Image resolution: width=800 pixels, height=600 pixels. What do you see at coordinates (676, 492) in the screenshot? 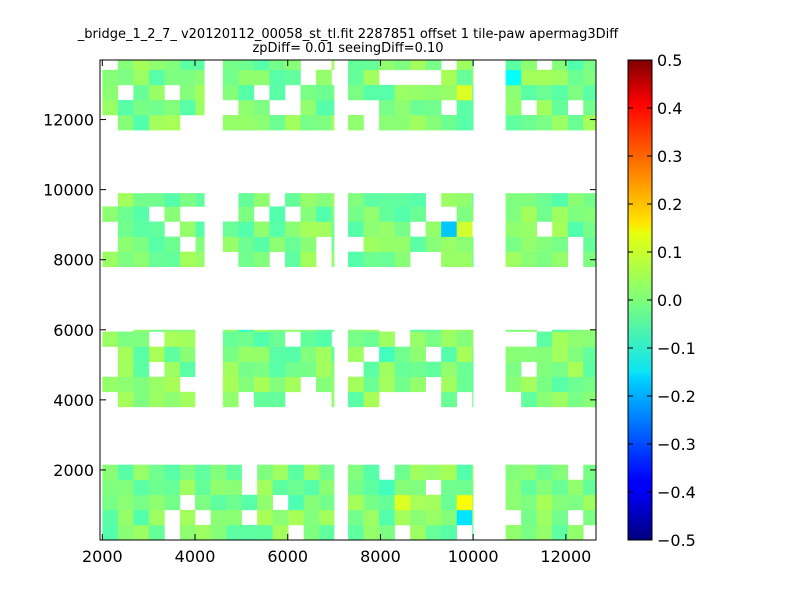
I see `colorbar-tick-label: −0.4` at bounding box center [676, 492].